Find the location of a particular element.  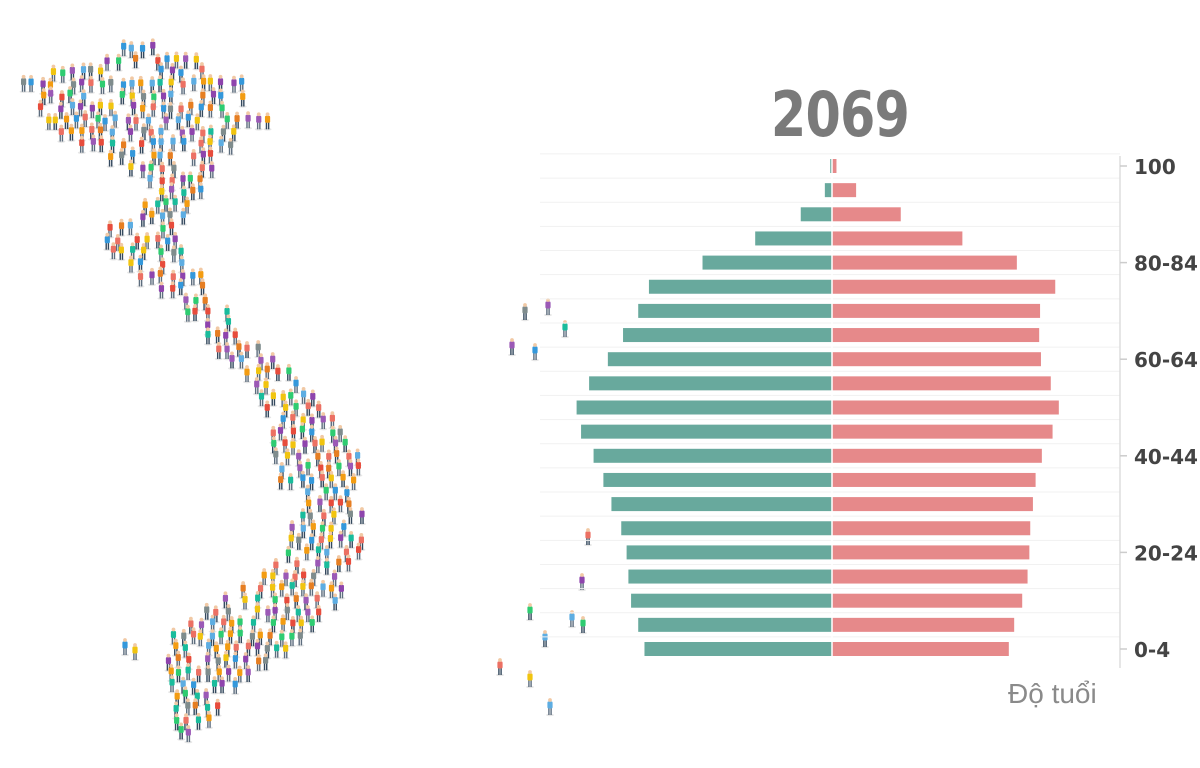

tick-label-100: 100 is located at coordinates (1155, 167).